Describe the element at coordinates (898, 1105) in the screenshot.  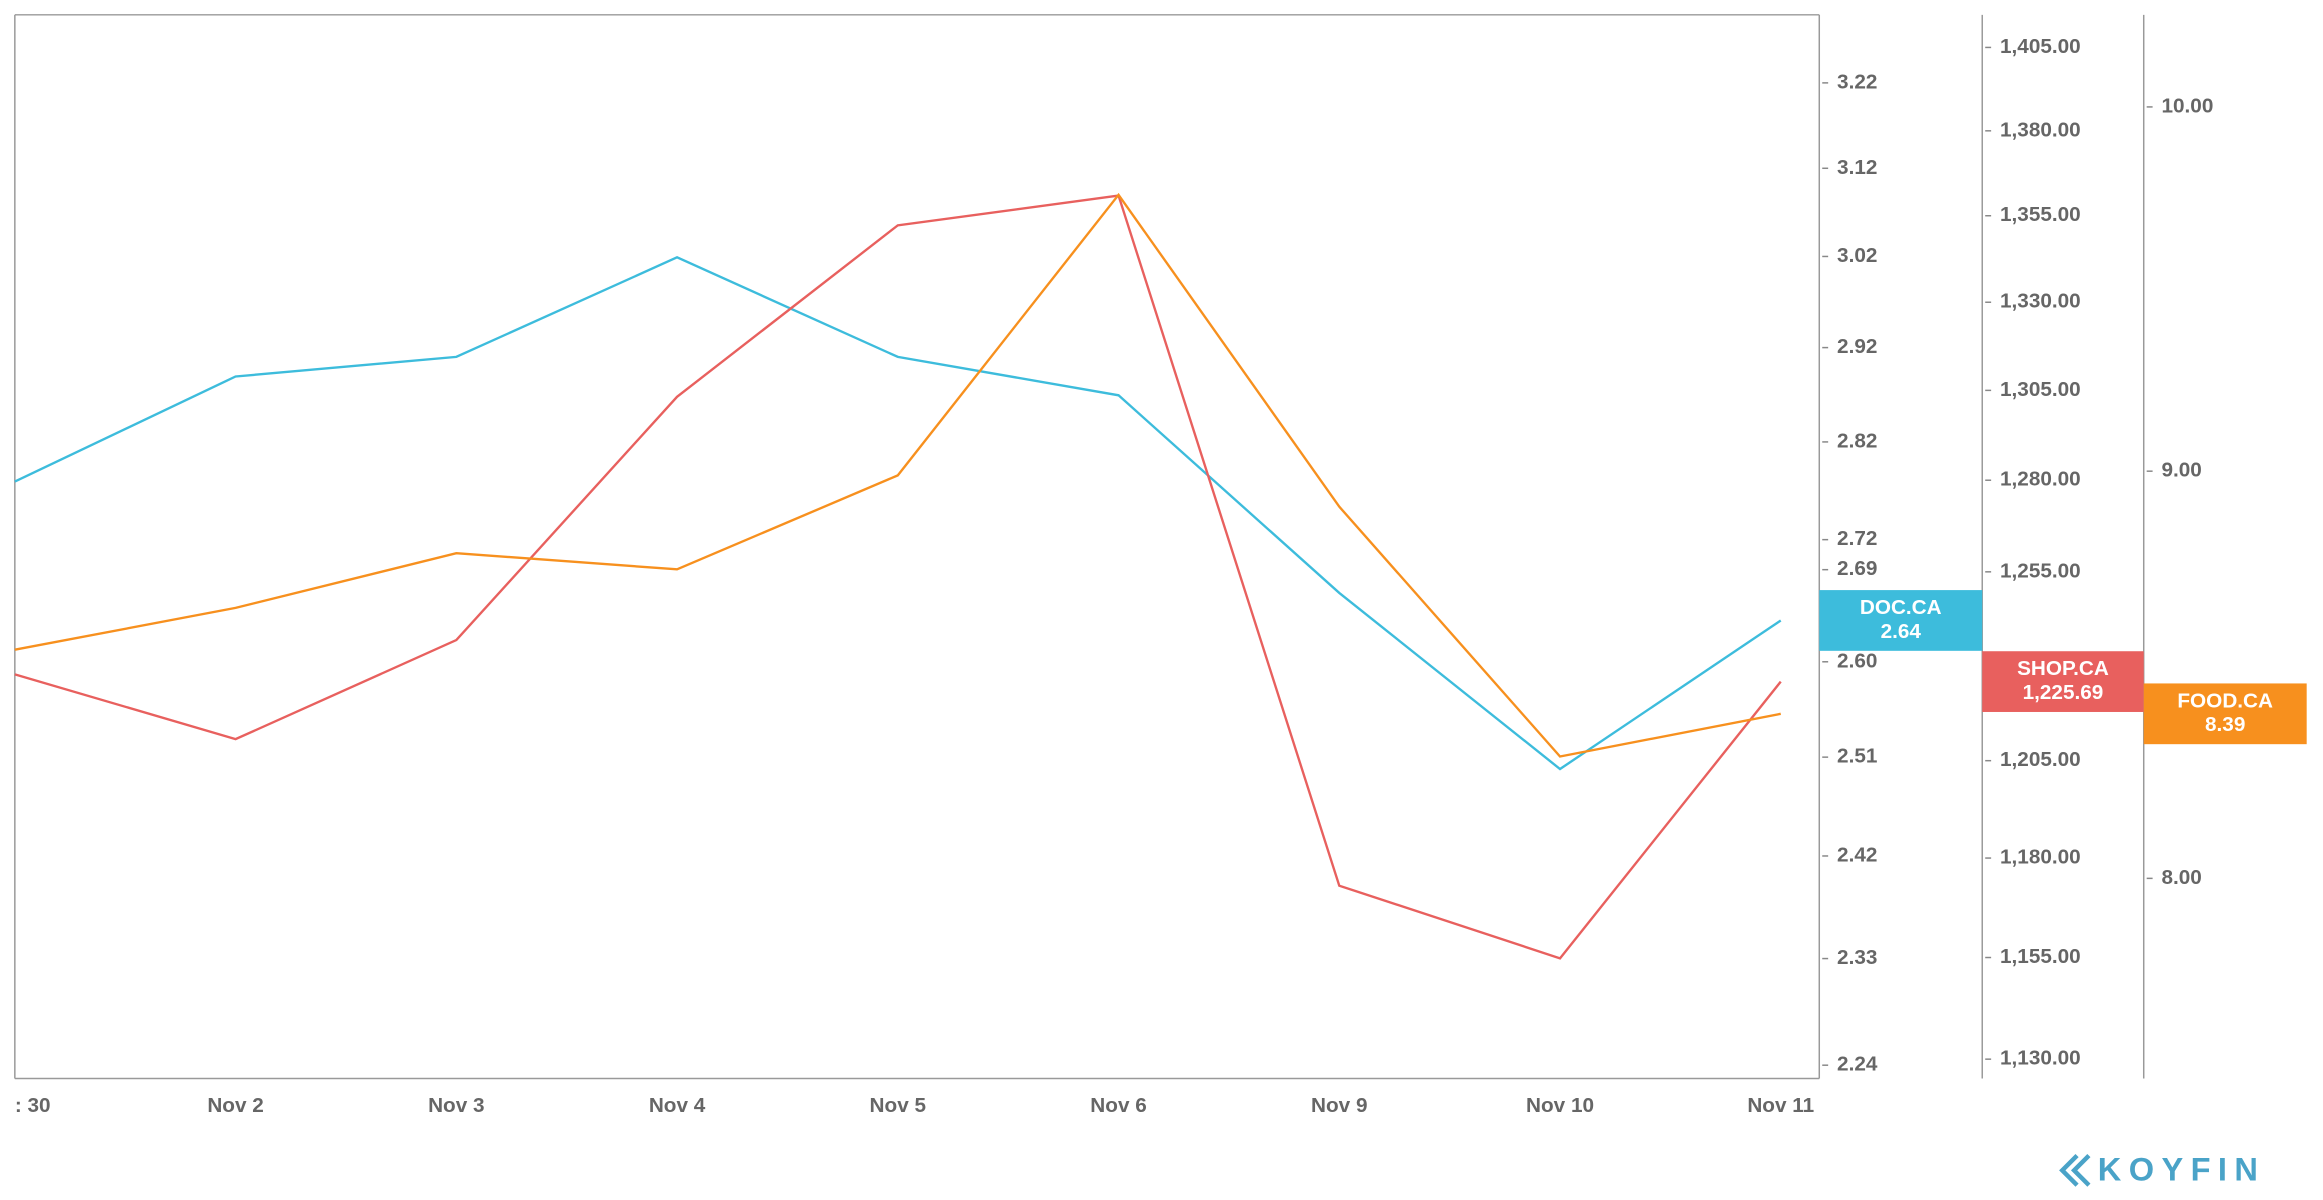
I see `x-tick-label: Nov 5` at that location.